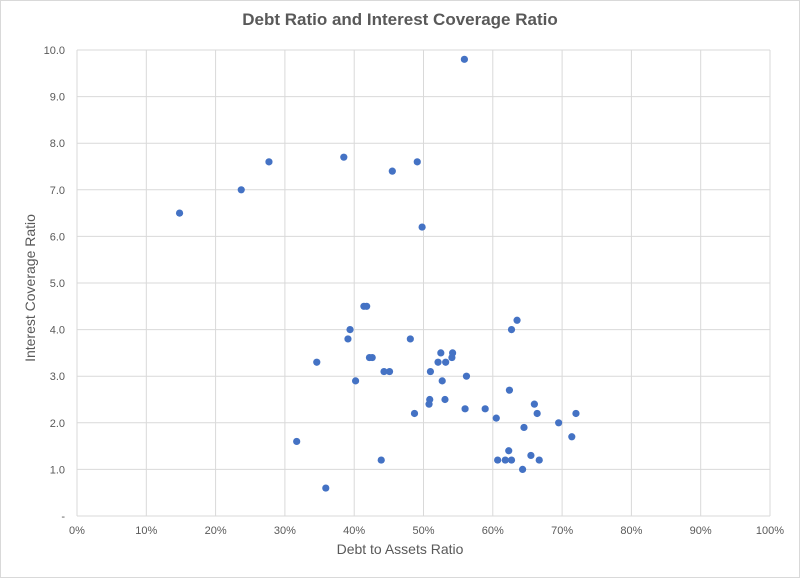  I want to click on y-tick-label: 8.0, so click(57, 144).